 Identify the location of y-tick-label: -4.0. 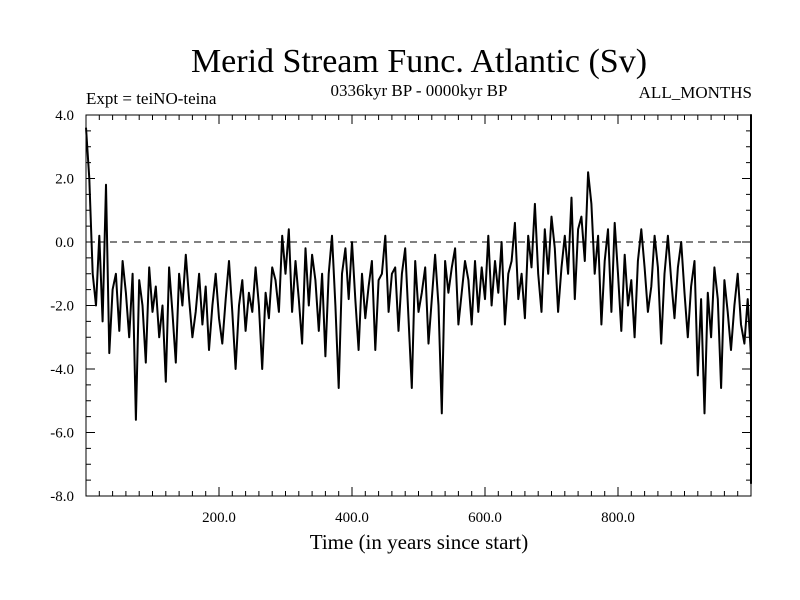
(62, 370).